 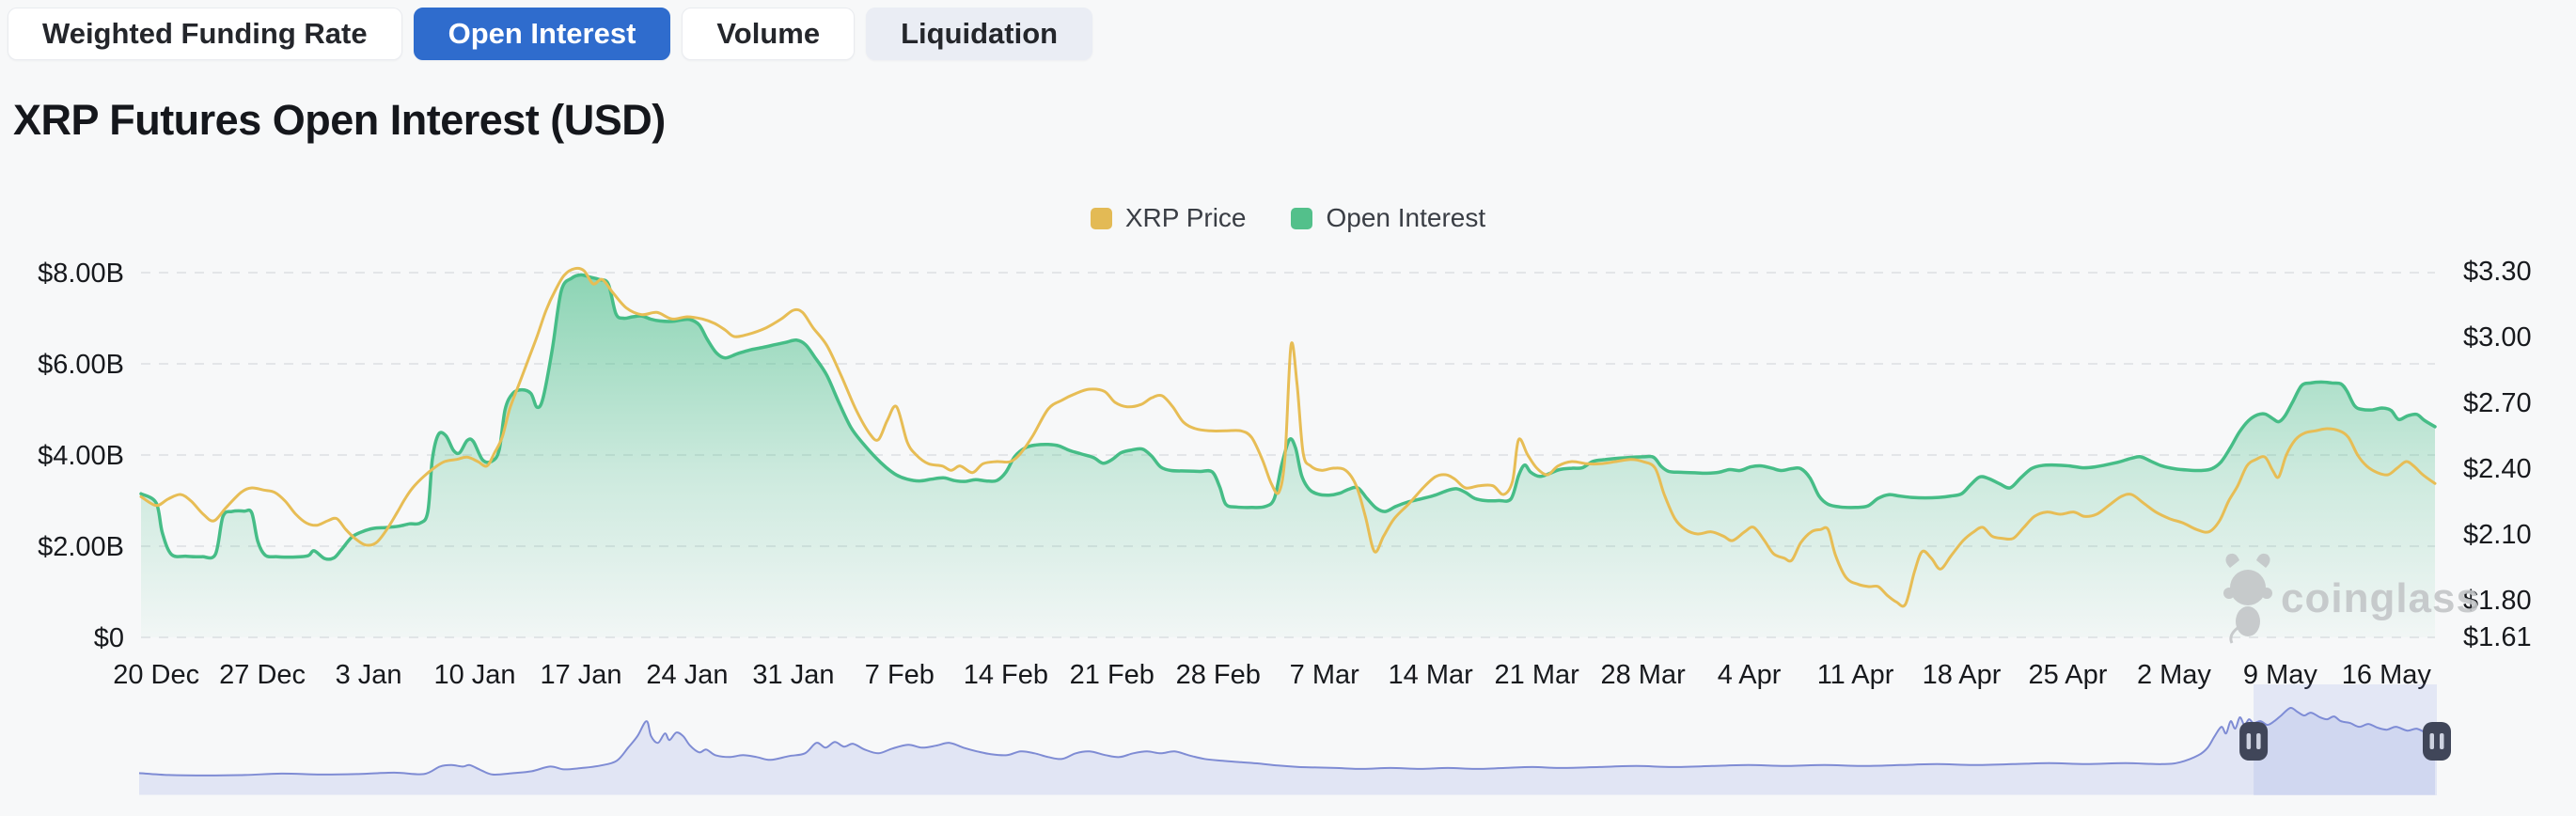 I want to click on legend-label: XRP Price, so click(x=1185, y=217).